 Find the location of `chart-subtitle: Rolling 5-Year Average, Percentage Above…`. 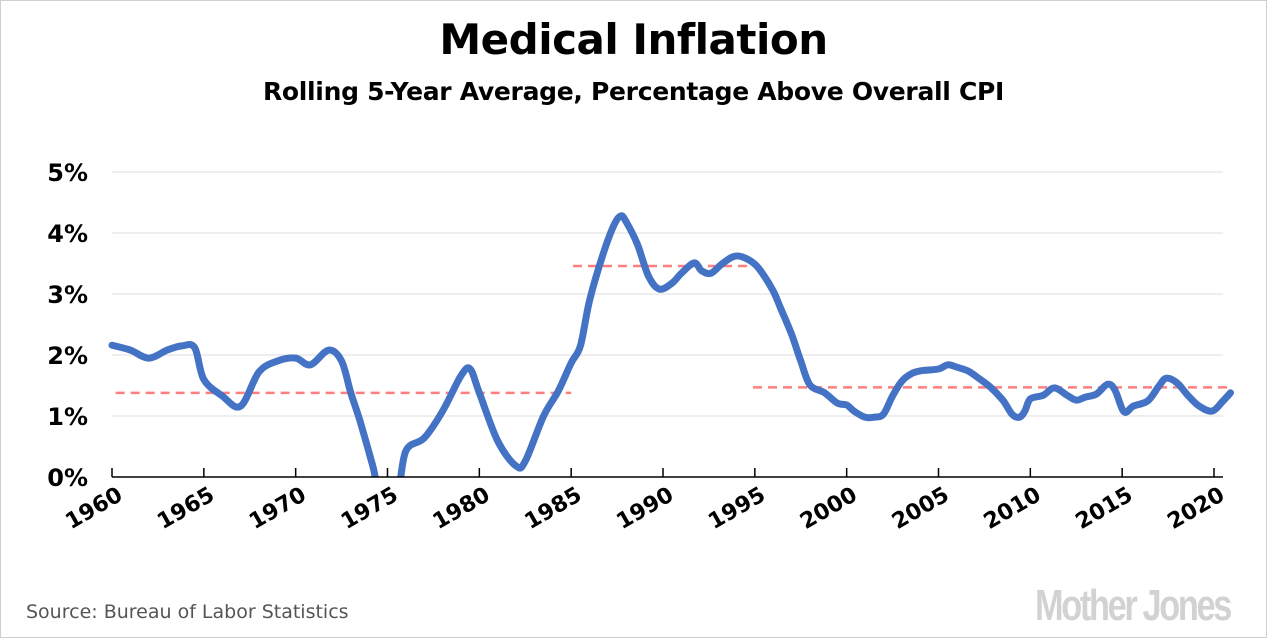

chart-subtitle: Rolling 5-Year Average, Percentage Above… is located at coordinates (633, 91).